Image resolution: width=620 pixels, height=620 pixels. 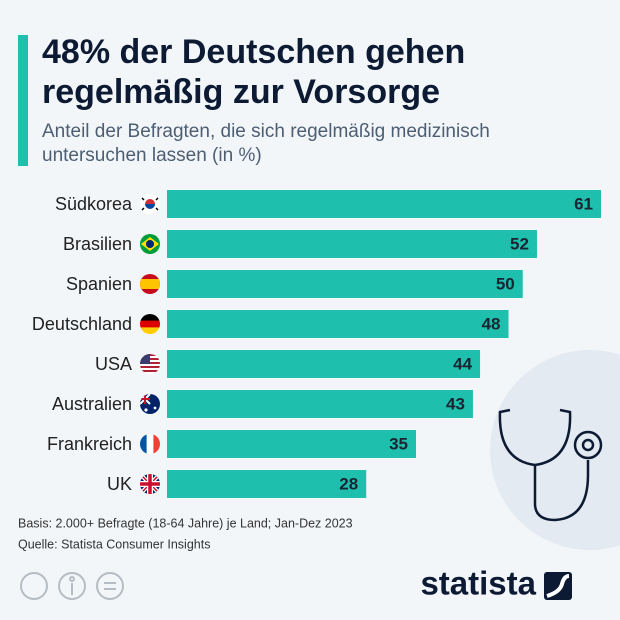 I want to click on value-label: 50, so click(x=505, y=283).